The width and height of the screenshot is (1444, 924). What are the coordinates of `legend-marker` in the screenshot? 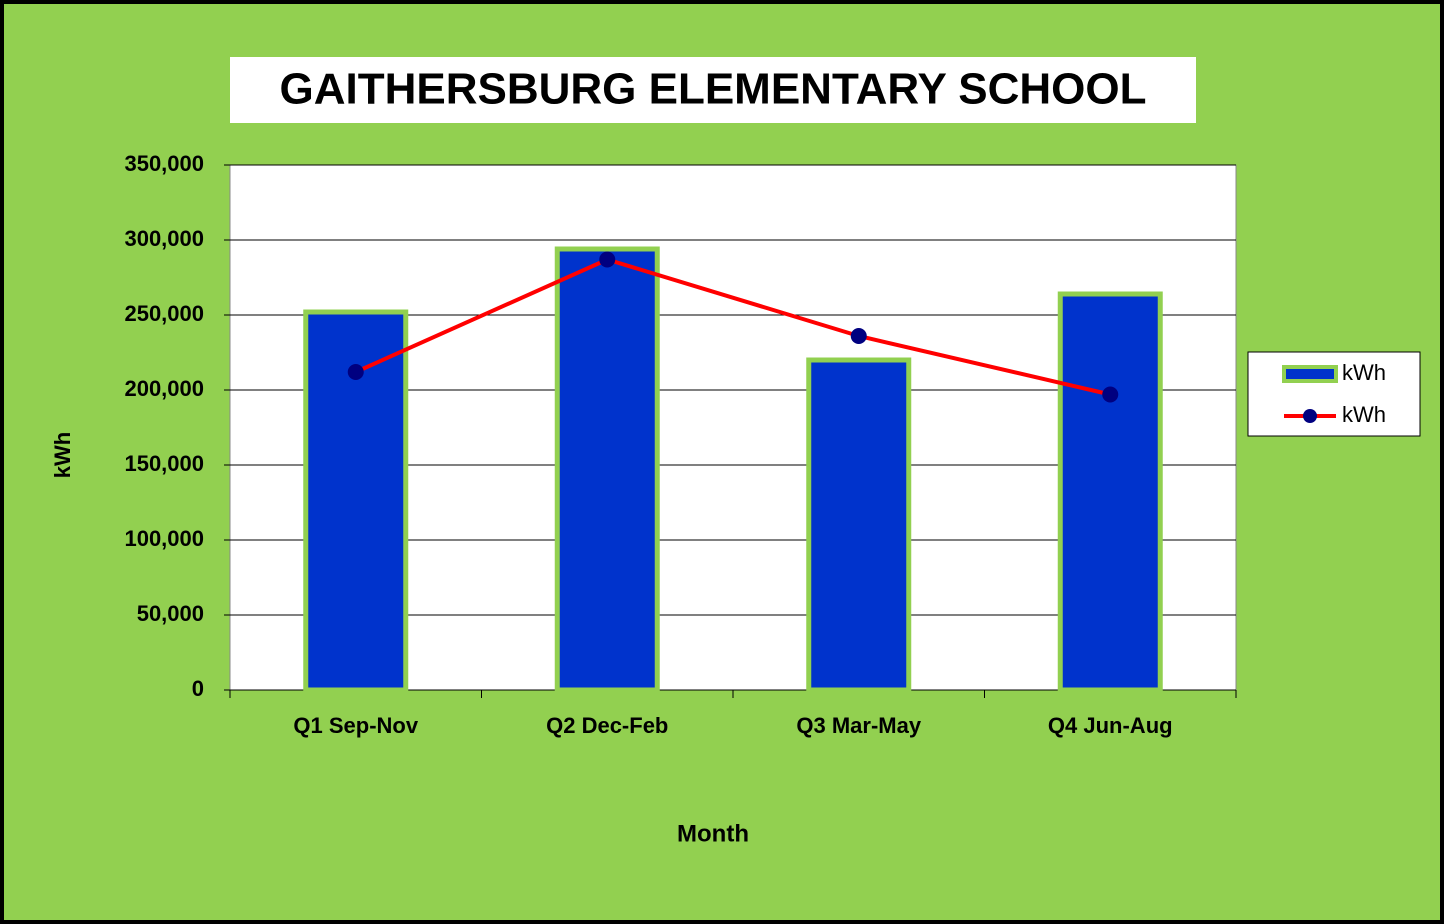 It's located at (1310, 416).